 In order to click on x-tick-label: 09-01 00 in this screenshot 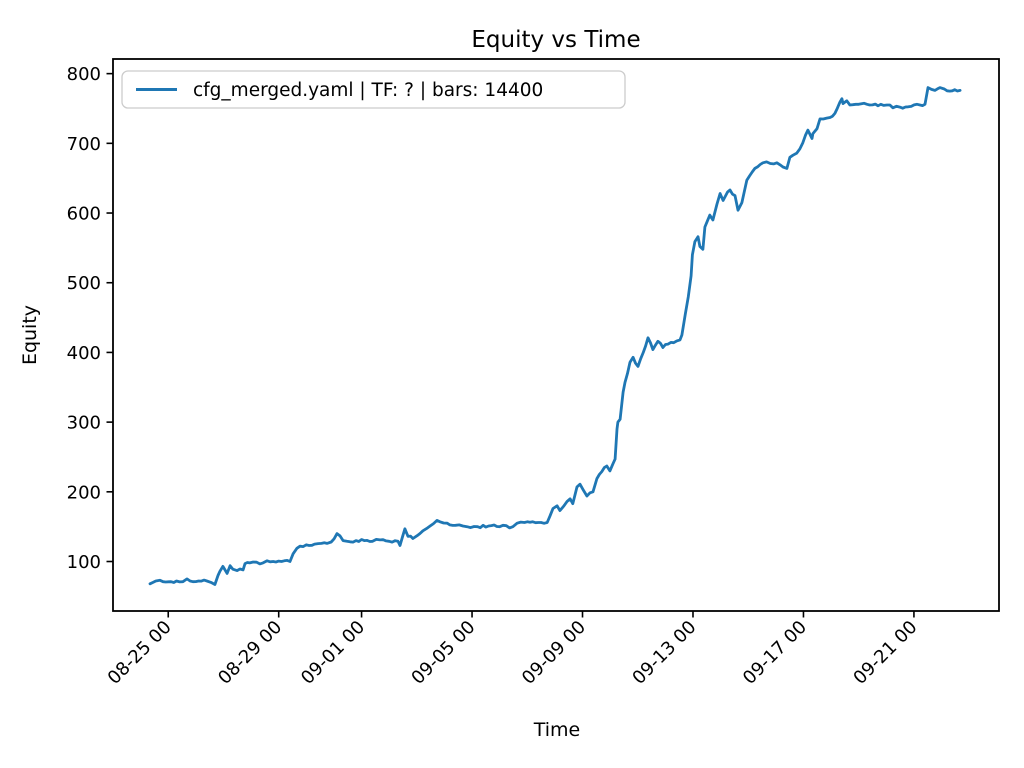, I will do `click(333, 653)`.